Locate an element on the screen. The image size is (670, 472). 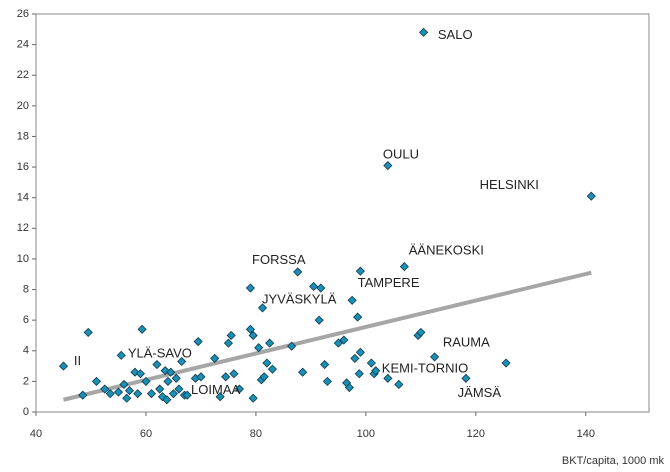
y-tick-label: 12 is located at coordinates (23, 228).